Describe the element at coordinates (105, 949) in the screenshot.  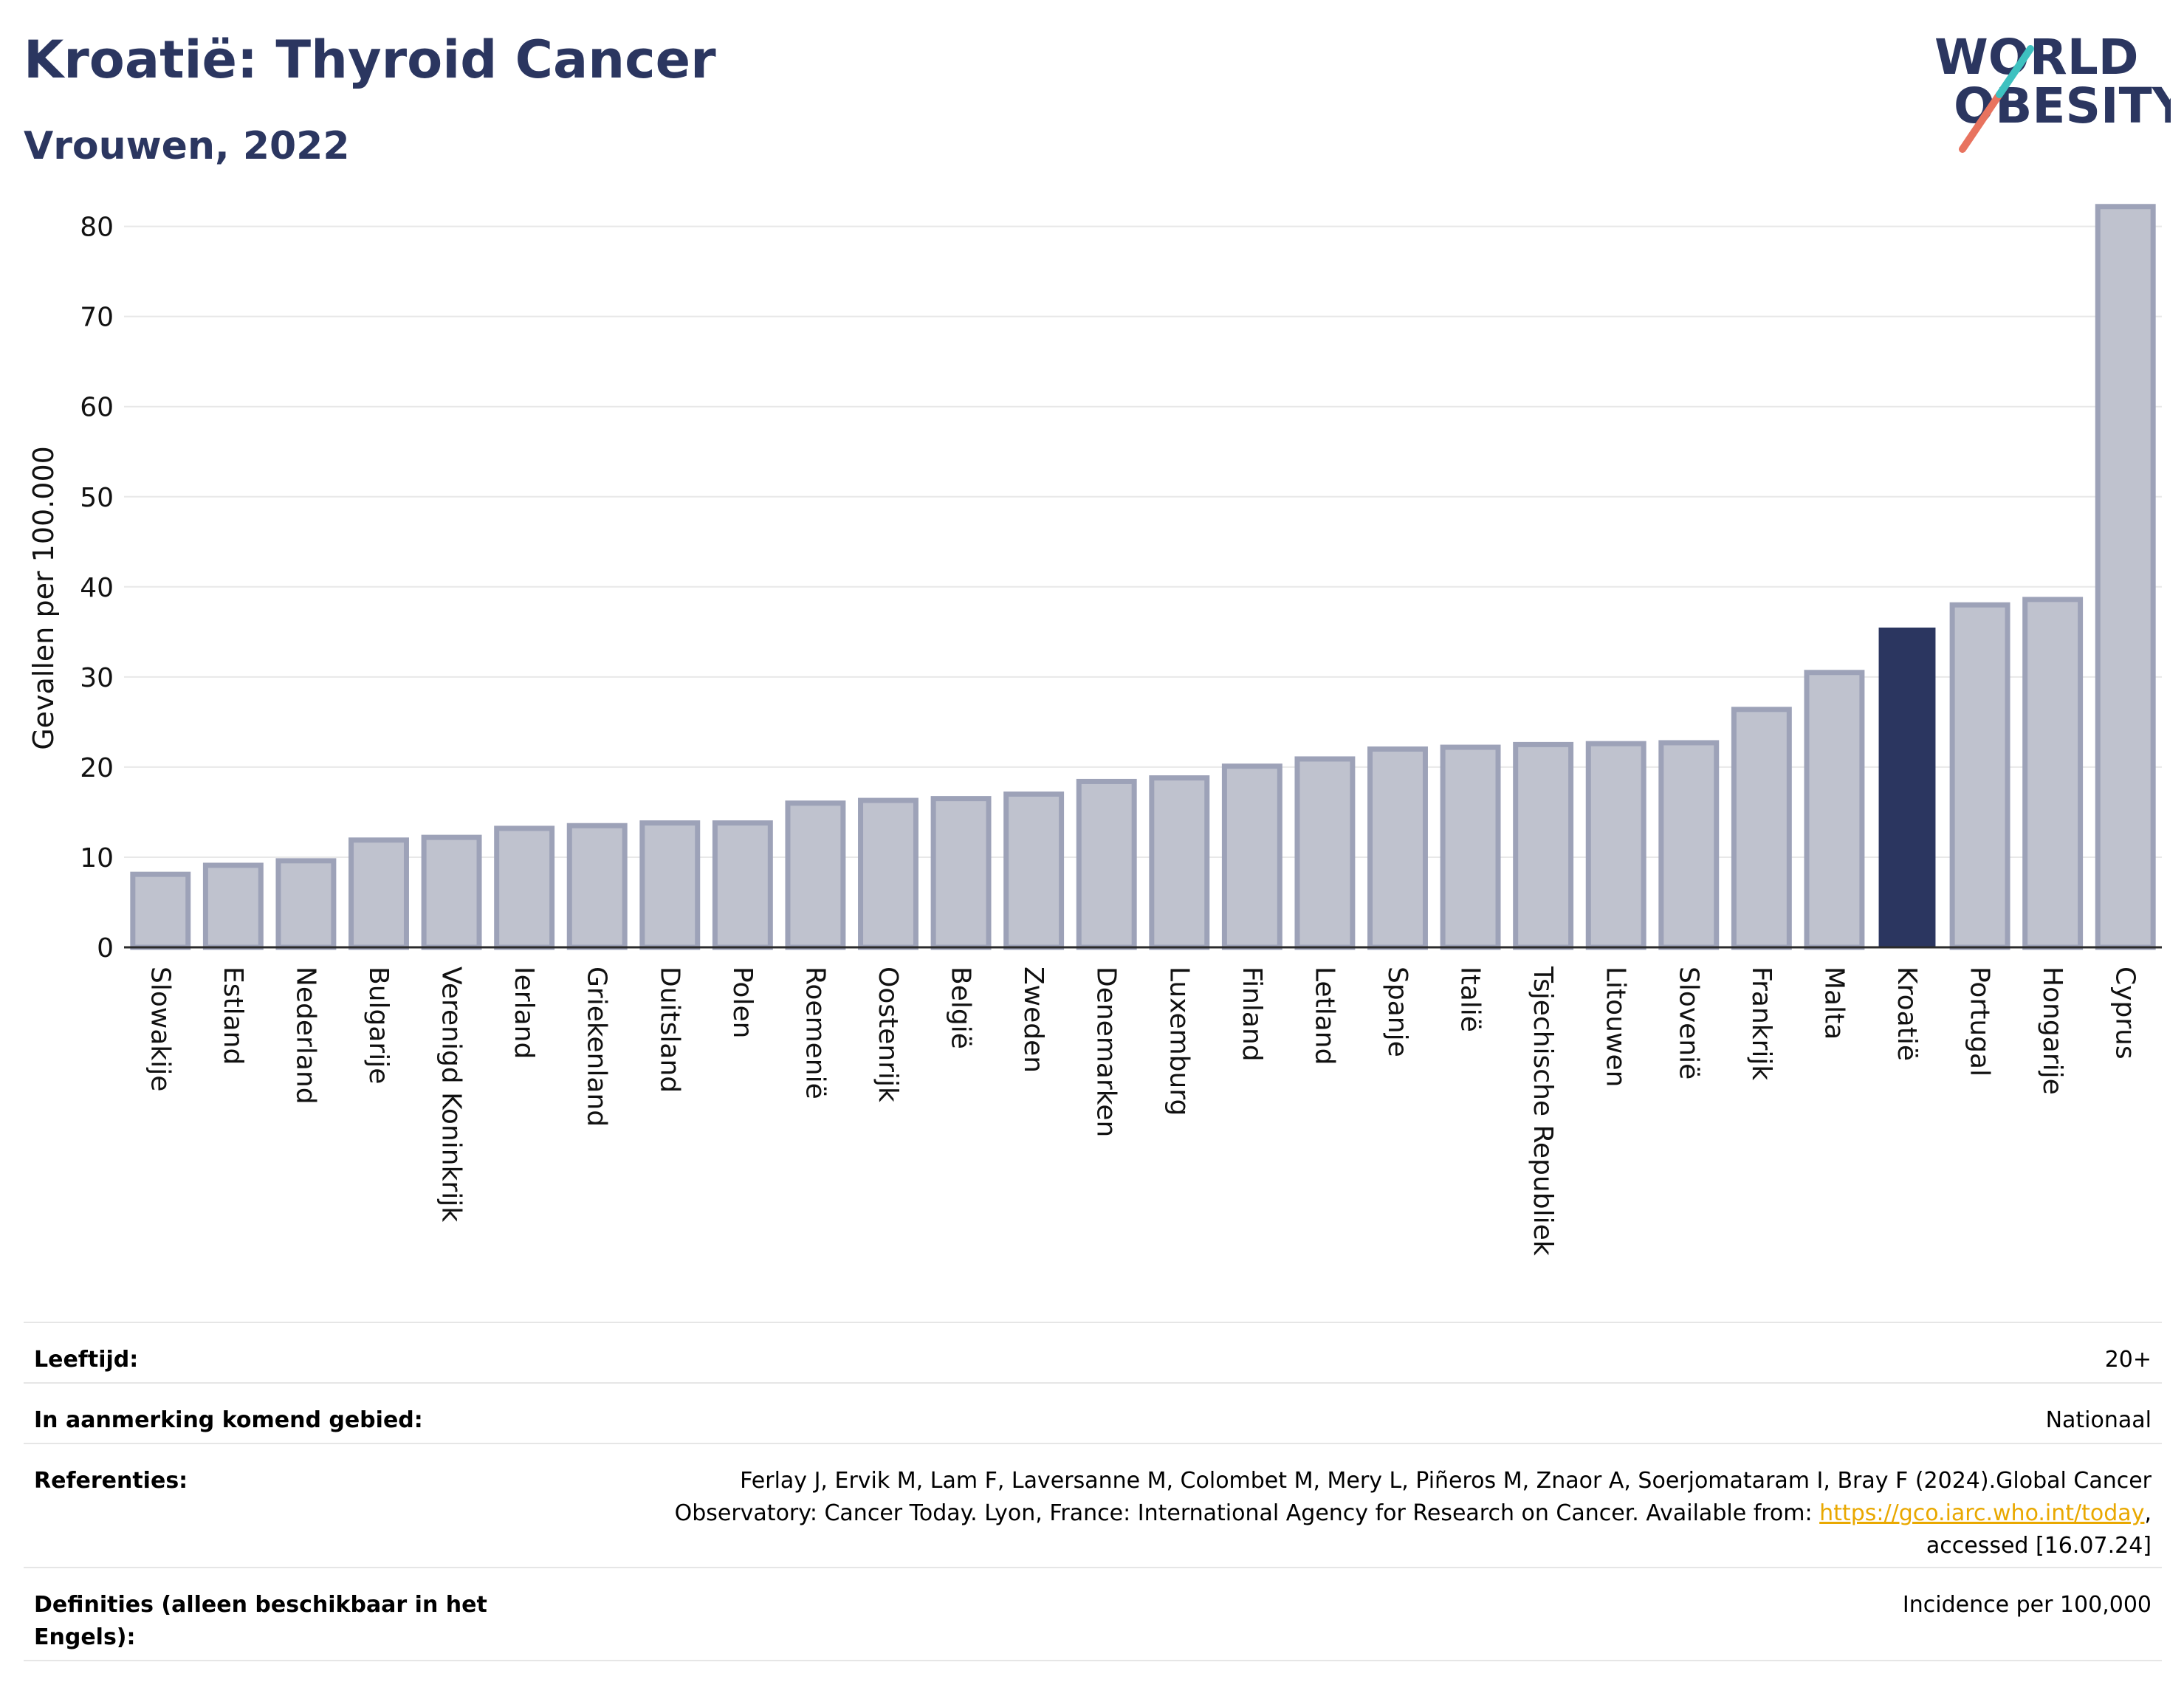
I see `y-tick-label: 0` at that location.